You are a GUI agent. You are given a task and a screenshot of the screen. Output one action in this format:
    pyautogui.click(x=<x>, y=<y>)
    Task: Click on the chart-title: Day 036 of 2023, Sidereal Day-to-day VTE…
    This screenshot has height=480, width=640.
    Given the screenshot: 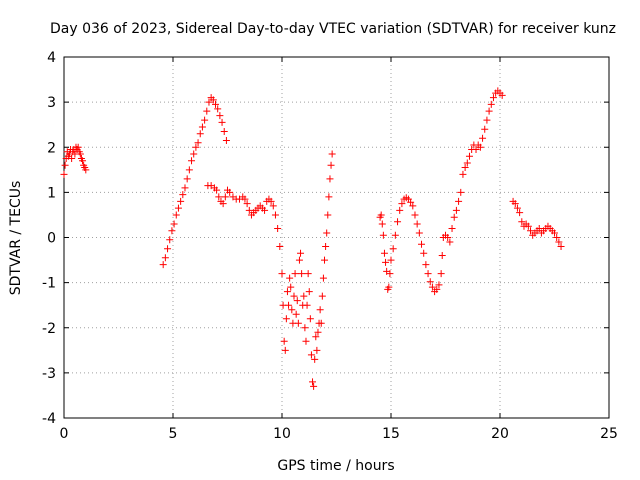 What is the action you would take?
    pyautogui.click(x=333, y=29)
    